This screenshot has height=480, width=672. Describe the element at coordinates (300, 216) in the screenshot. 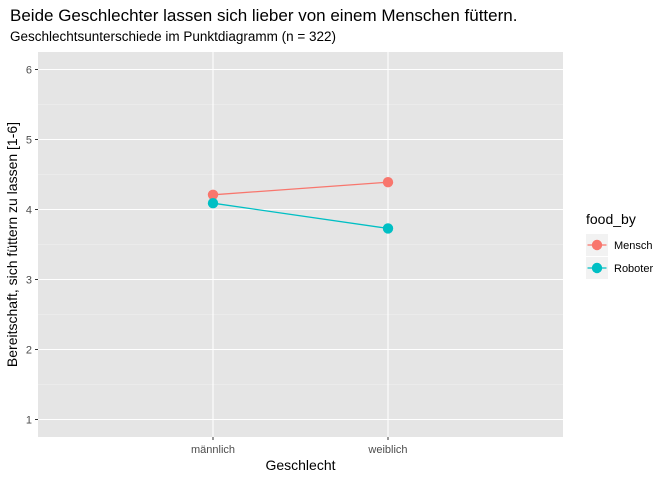

I see `series-line-roboter` at that location.